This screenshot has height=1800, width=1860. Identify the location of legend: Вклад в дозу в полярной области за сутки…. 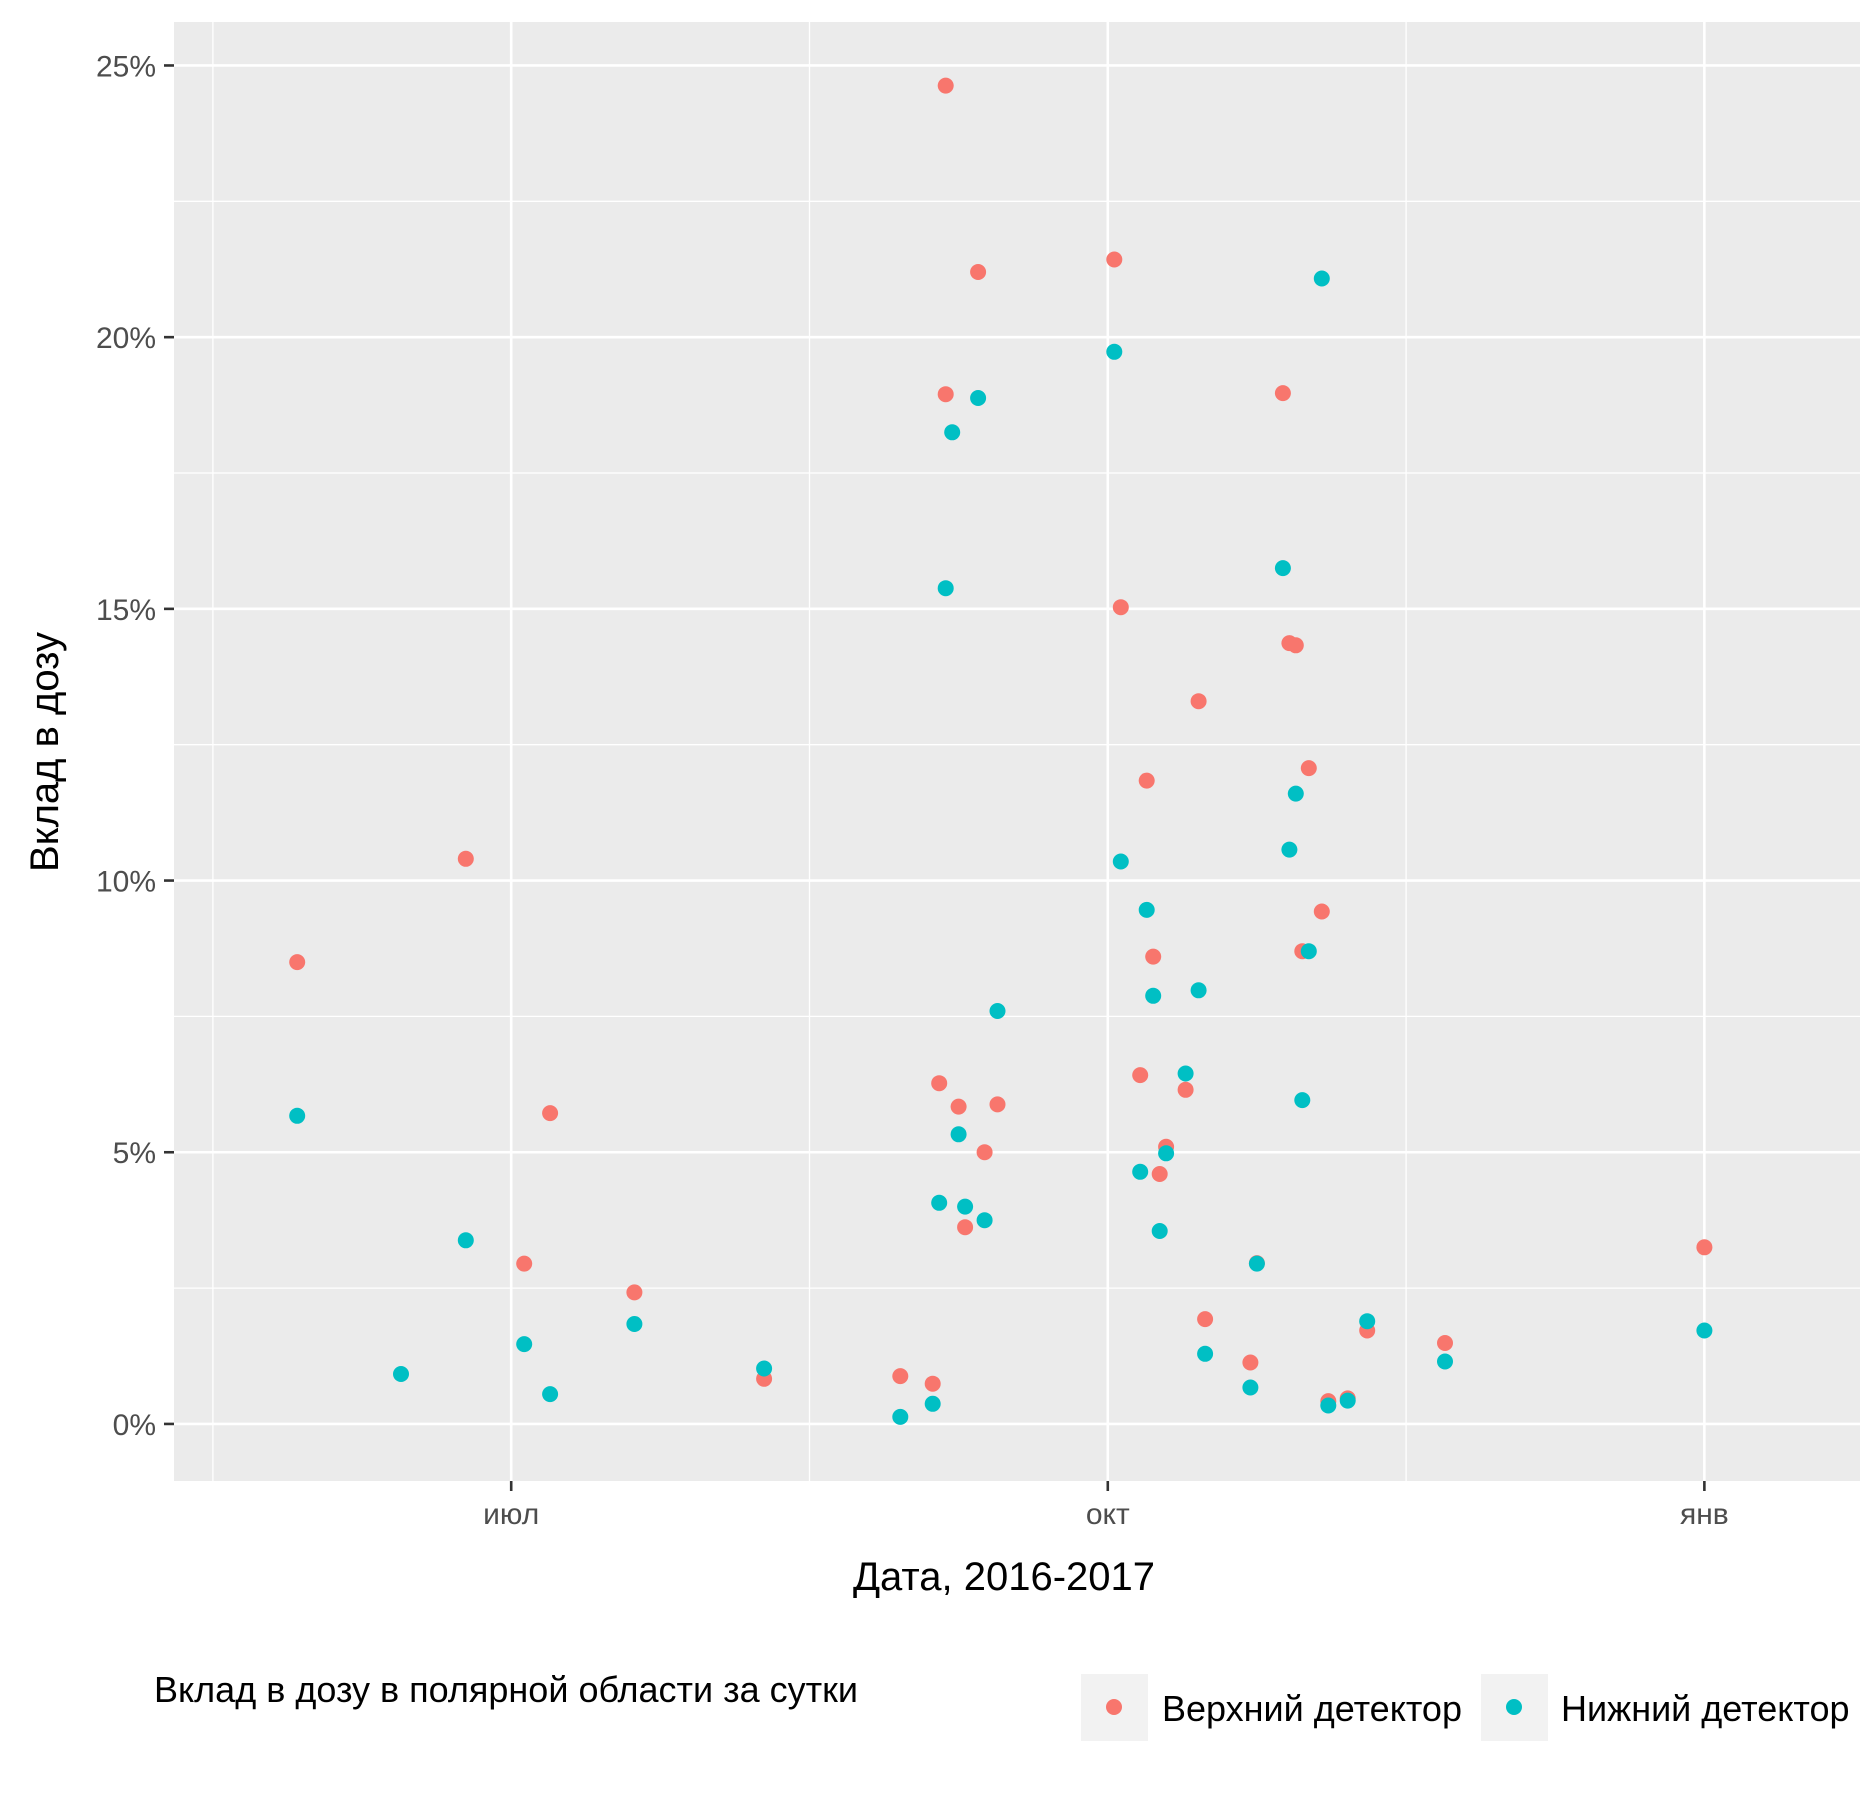
(1002, 1705).